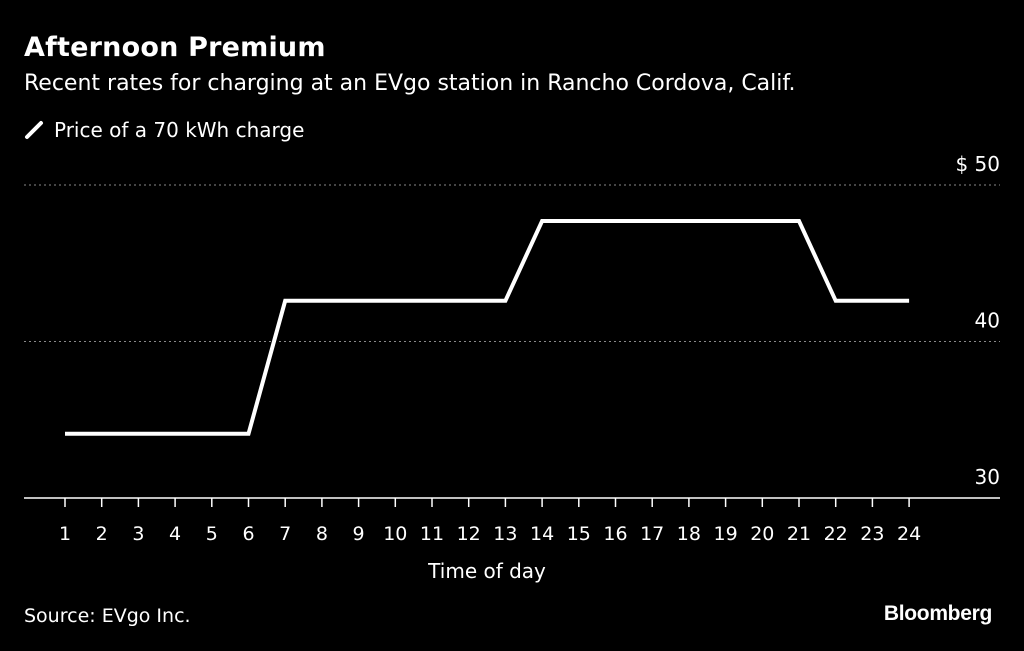  Describe the element at coordinates (179, 130) in the screenshot. I see `legend-label: Price of a 70 kWh charge` at that location.